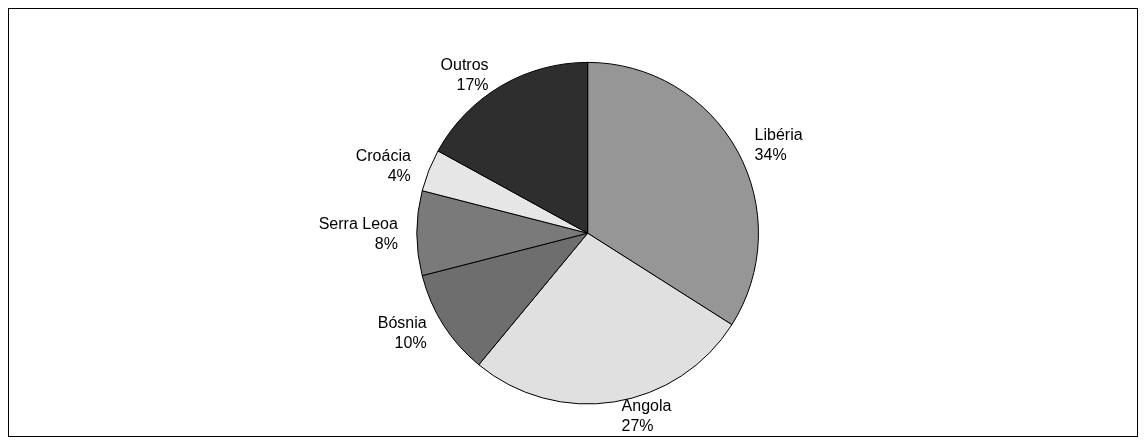  Describe the element at coordinates (386, 243) in the screenshot. I see `data-label: 8%` at that location.